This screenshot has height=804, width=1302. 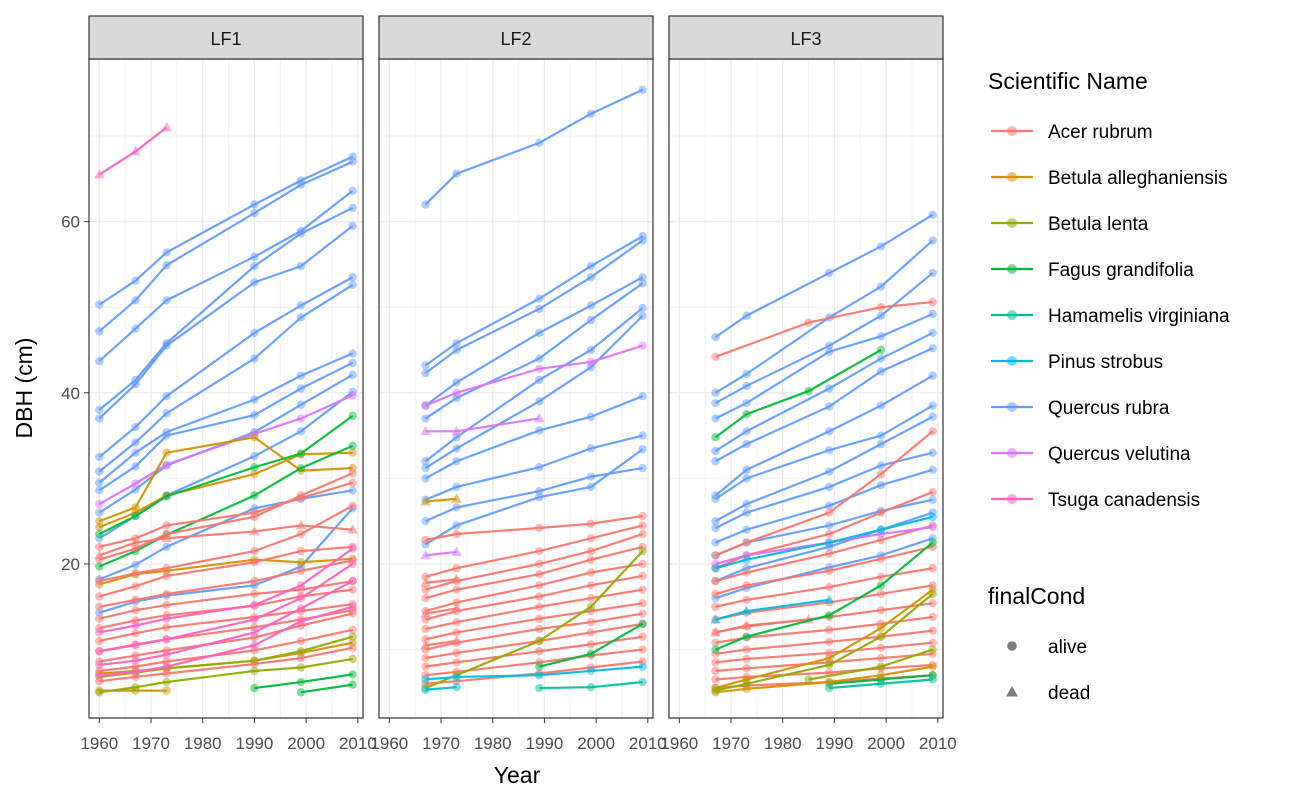 What do you see at coordinates (1068, 81) in the screenshot?
I see `legend-color-title: Scientific Name` at bounding box center [1068, 81].